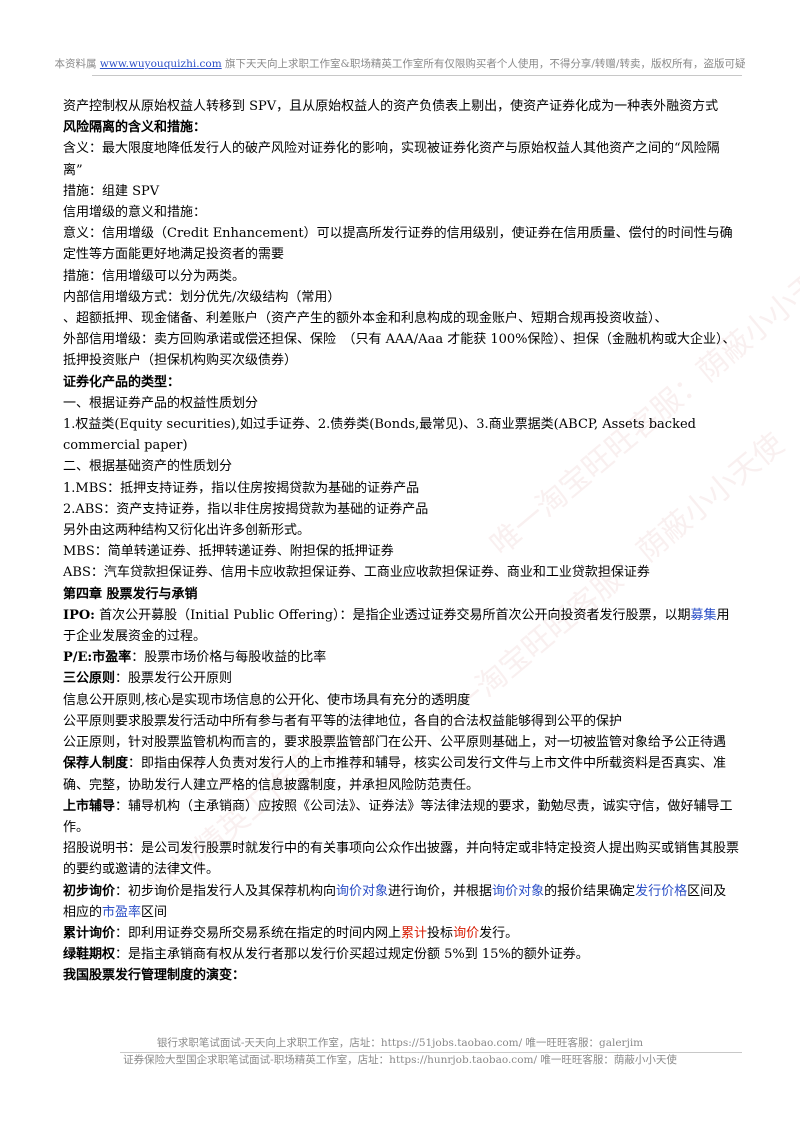 This screenshot has width=800, height=1132. What do you see at coordinates (267, 700) in the screenshot?
I see `paragraph: 信息公开原则,核心是实现市场信息的公开化、使市场具有充分的透明度` at bounding box center [267, 700].